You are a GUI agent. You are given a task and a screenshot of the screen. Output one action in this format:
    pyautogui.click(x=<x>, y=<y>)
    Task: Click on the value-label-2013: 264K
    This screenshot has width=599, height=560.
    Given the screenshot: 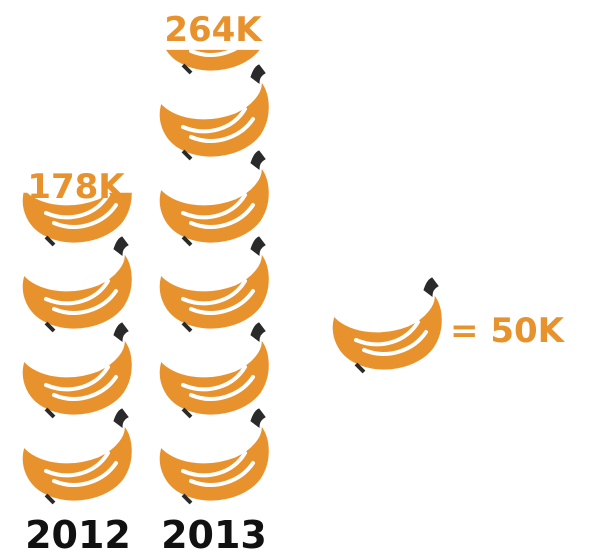 What is the action you would take?
    pyautogui.click(x=213, y=30)
    